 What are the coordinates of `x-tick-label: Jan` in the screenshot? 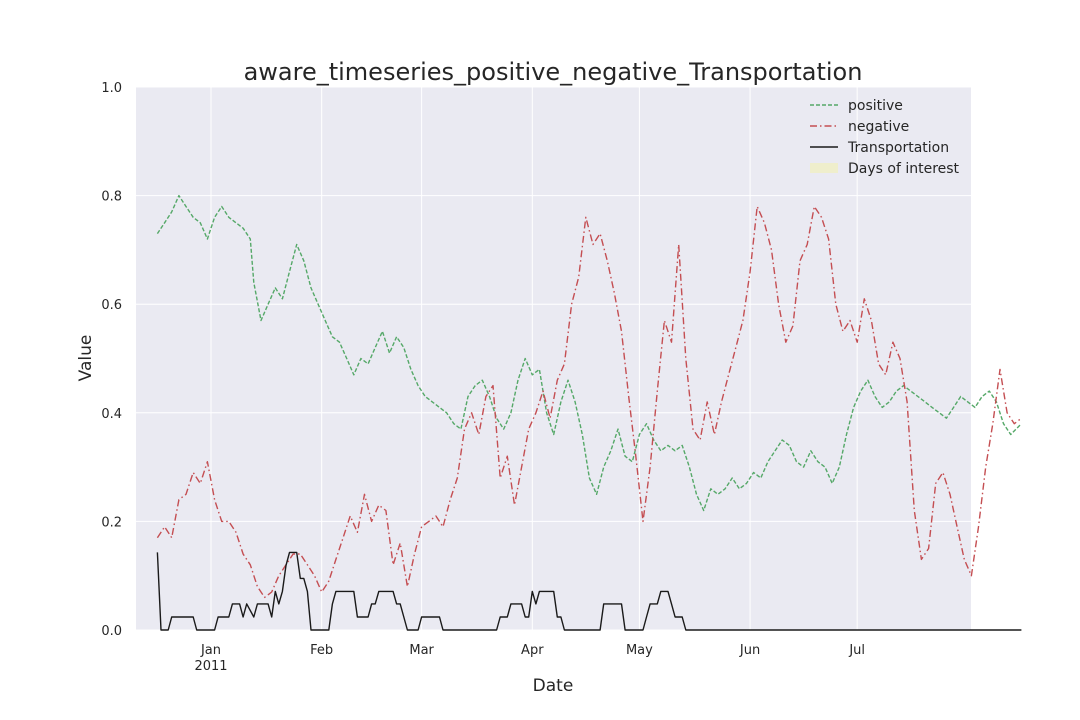 It's located at (210, 650).